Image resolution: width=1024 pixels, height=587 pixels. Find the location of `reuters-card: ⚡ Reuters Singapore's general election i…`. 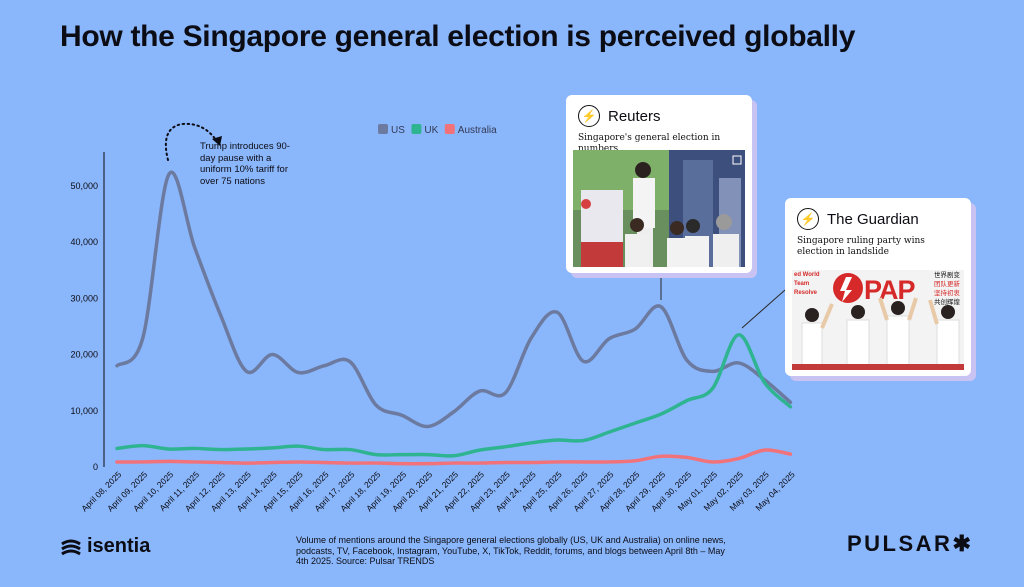

reuters-card: ⚡ Reuters Singapore's general election i… is located at coordinates (659, 184).